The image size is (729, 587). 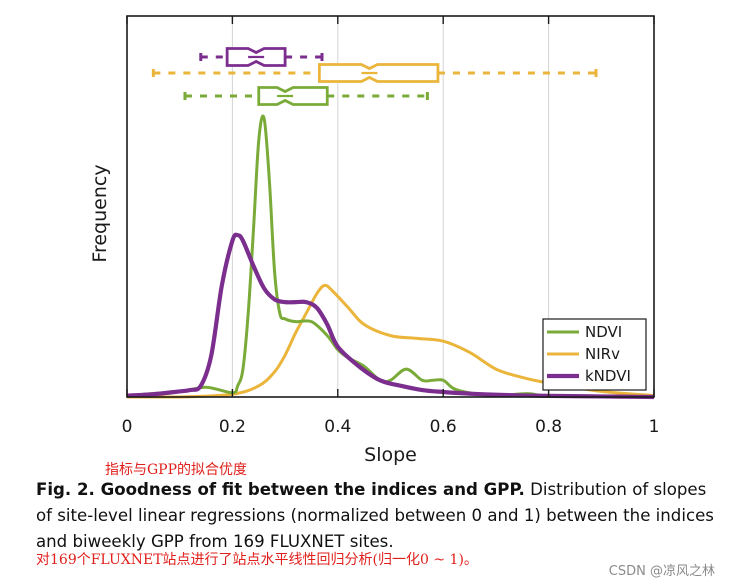 I want to click on legend: NDVI NIRv kNDVI, so click(x=594, y=354).